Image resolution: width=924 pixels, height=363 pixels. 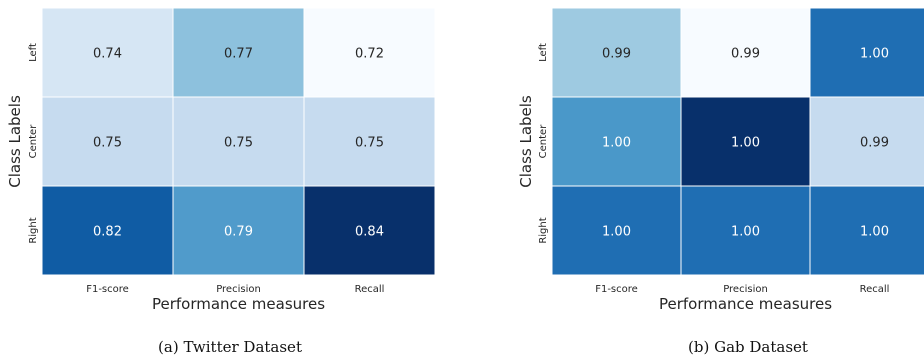 I want to click on figure-caption: (b) Gab Dataset, so click(x=748, y=347).